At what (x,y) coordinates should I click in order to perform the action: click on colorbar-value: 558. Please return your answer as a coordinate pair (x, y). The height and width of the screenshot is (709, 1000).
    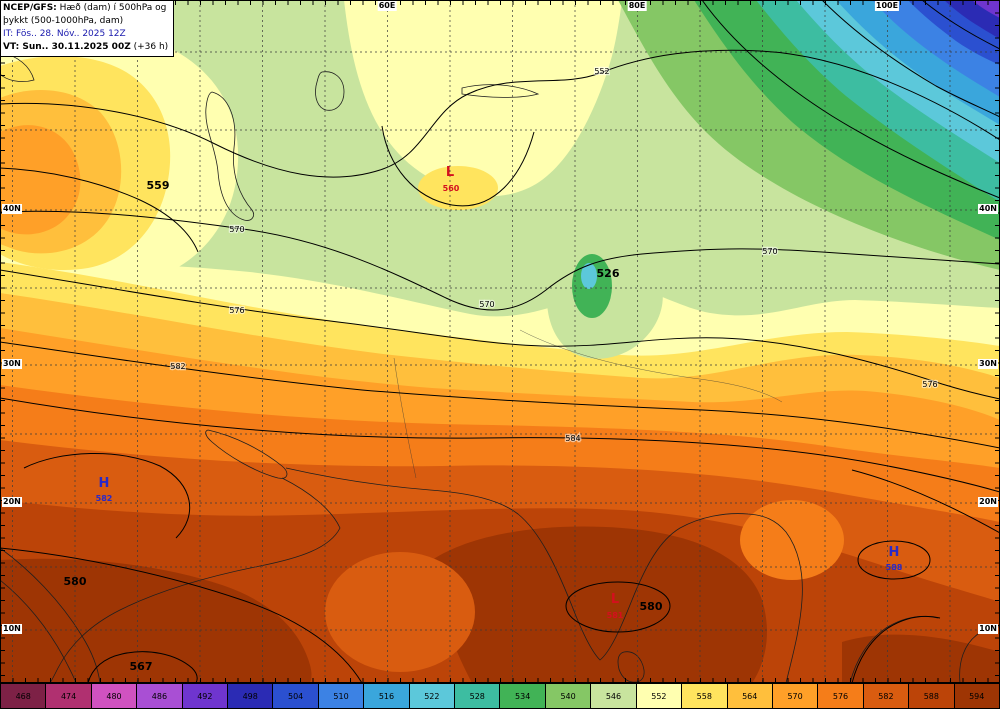
    Looking at the image, I should click on (704, 696).